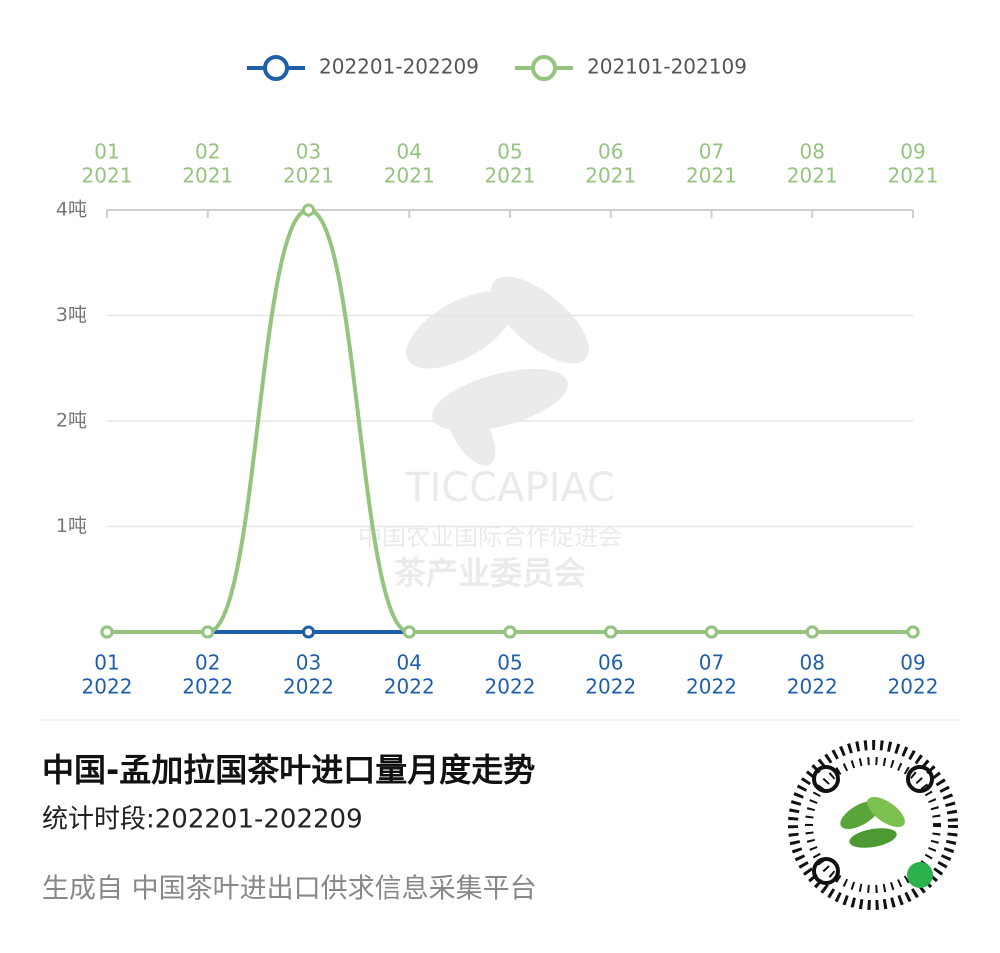  Describe the element at coordinates (812, 152) in the screenshot. I see `top-tick-month: 08` at that location.